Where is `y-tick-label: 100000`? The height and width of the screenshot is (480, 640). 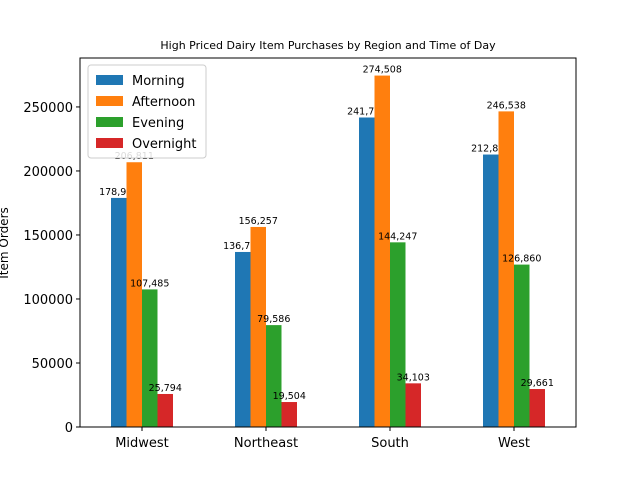 y-tick-label: 100000 is located at coordinates (48, 300).